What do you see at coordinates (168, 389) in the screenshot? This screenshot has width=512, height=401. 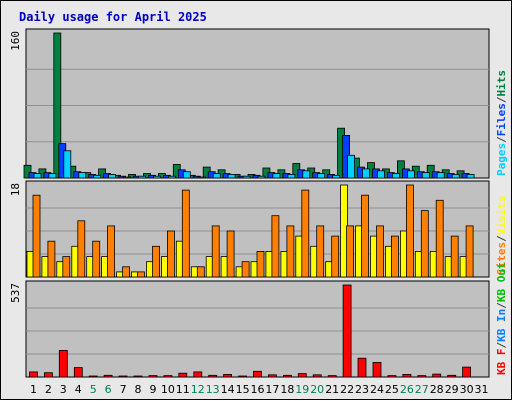 I see `x-tick-label: 10` at bounding box center [168, 389].